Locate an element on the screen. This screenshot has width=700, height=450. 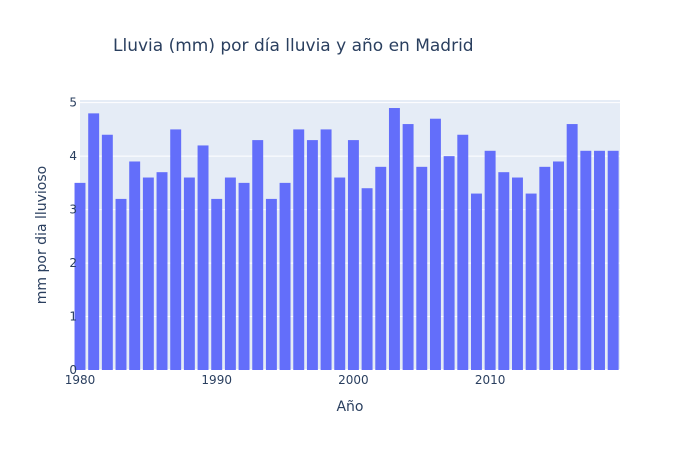
bar-1999 is located at coordinates (340, 273).